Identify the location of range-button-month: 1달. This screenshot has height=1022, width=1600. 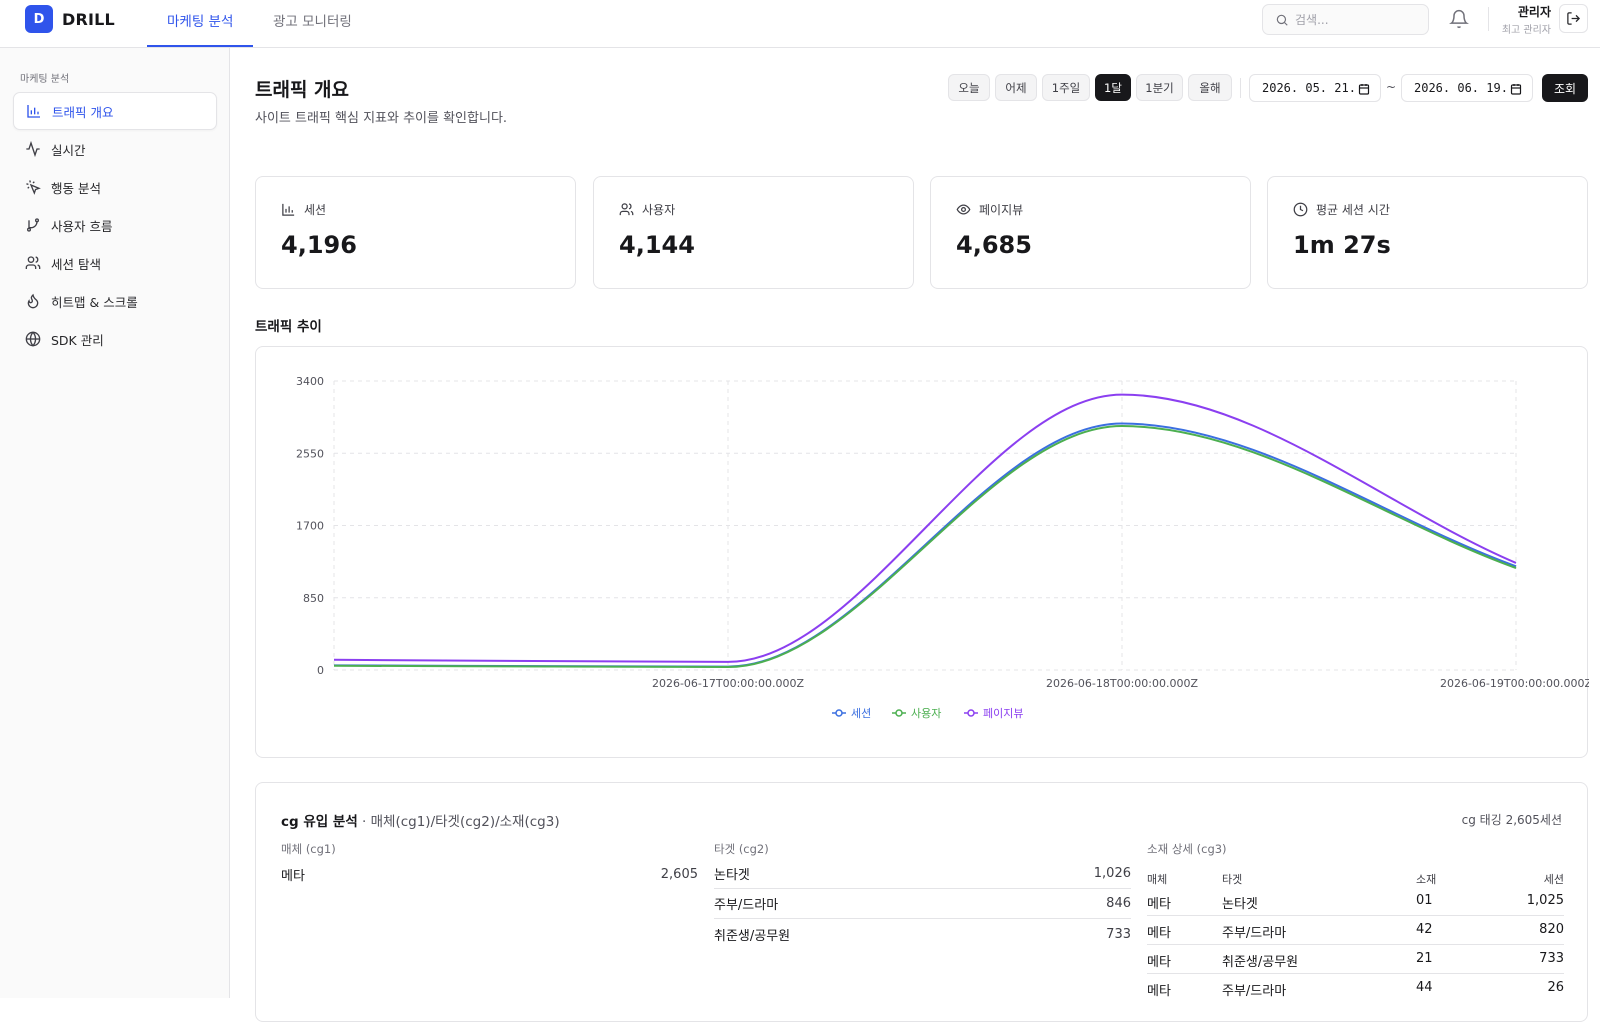
(1113, 87).